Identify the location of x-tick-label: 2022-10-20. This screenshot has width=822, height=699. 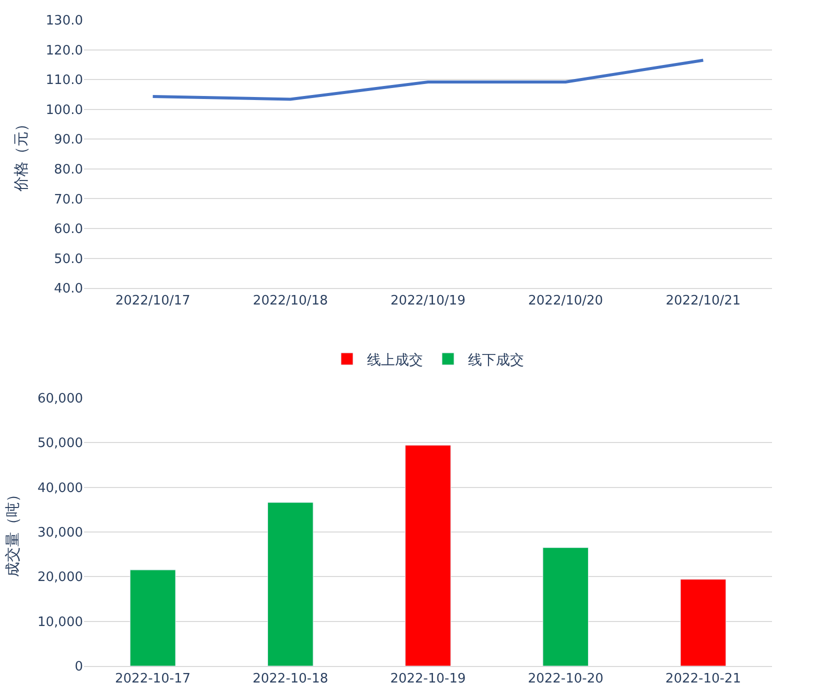
(566, 679).